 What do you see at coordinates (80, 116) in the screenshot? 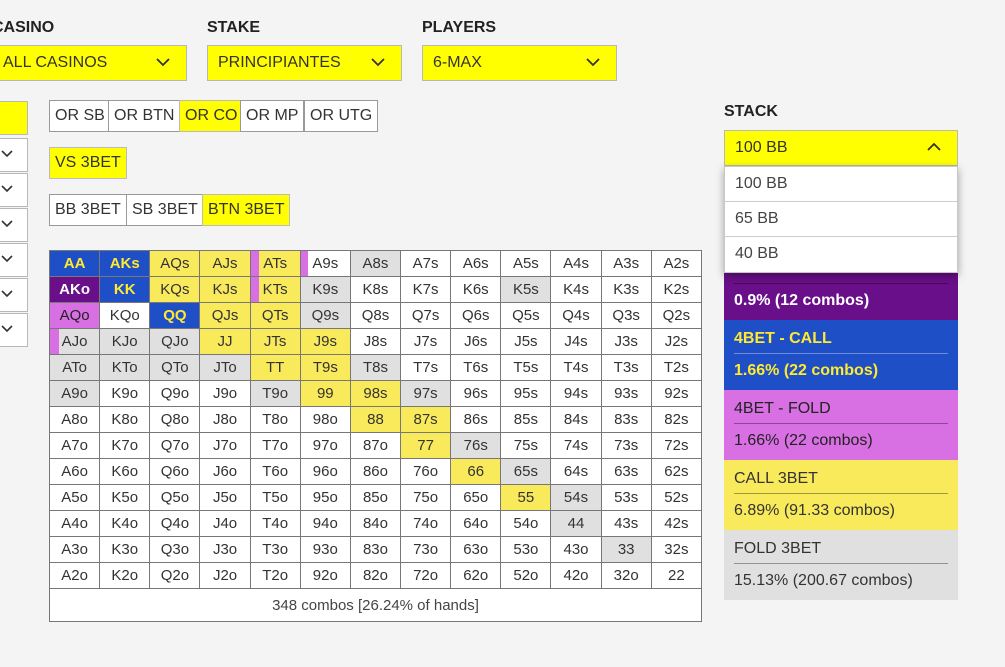
I see `btn-or-sb: OR SB` at bounding box center [80, 116].